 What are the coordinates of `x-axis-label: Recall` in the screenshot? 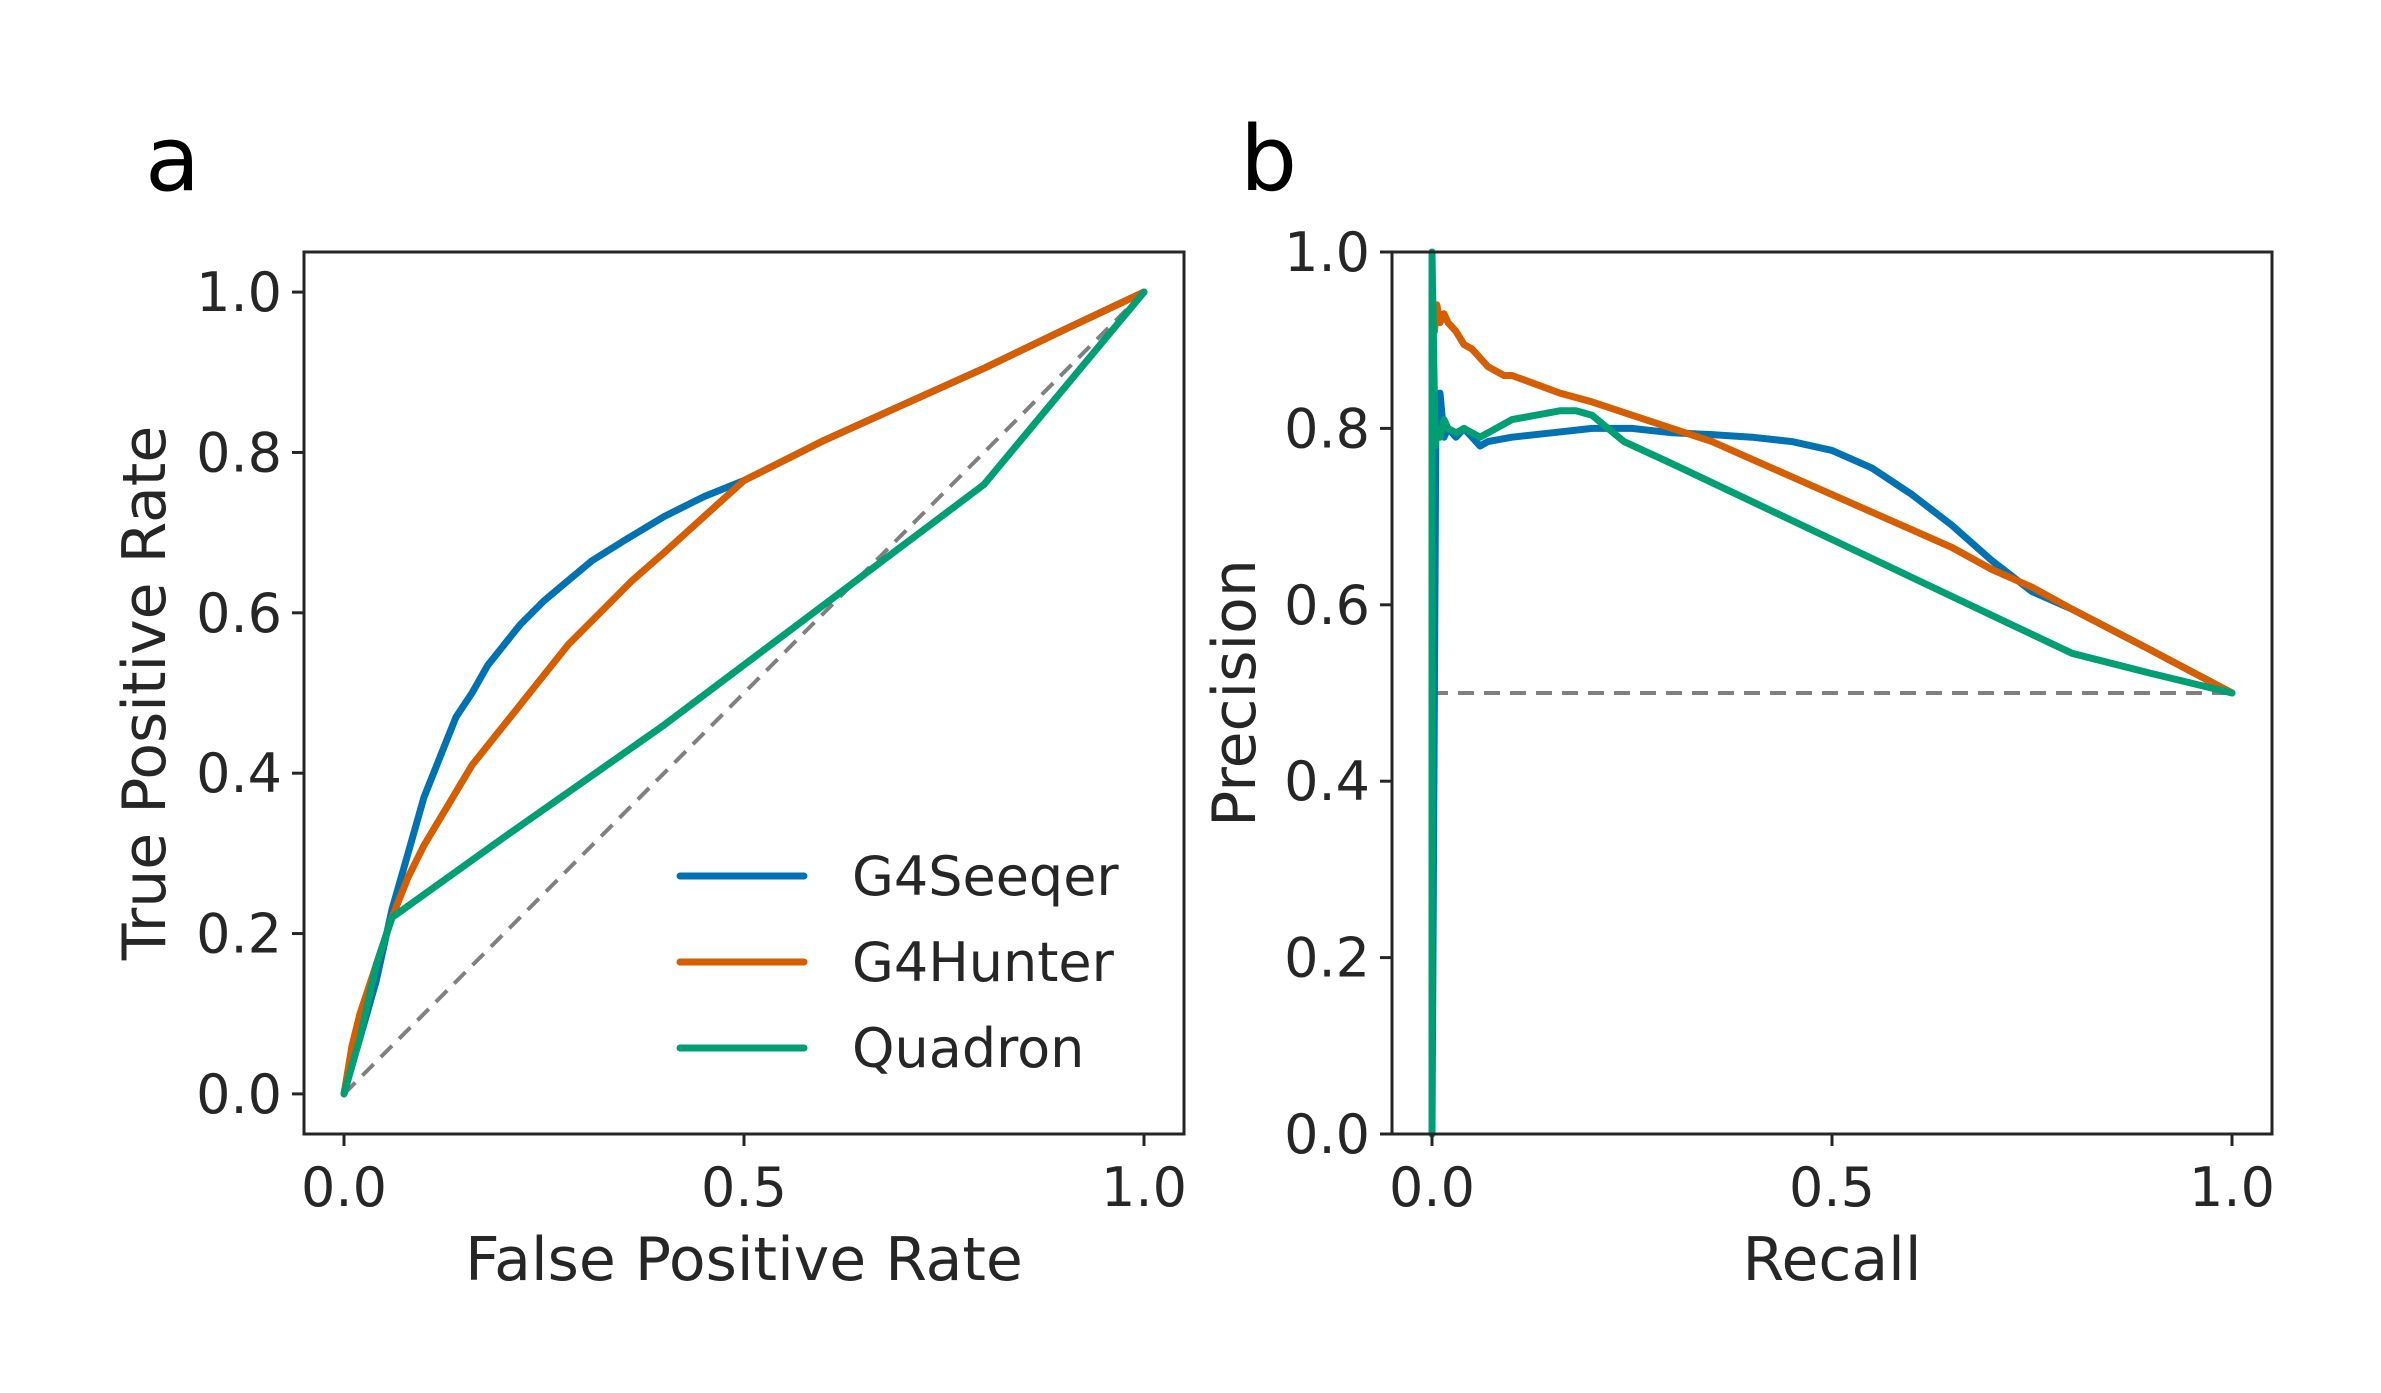 It's located at (1831, 1260).